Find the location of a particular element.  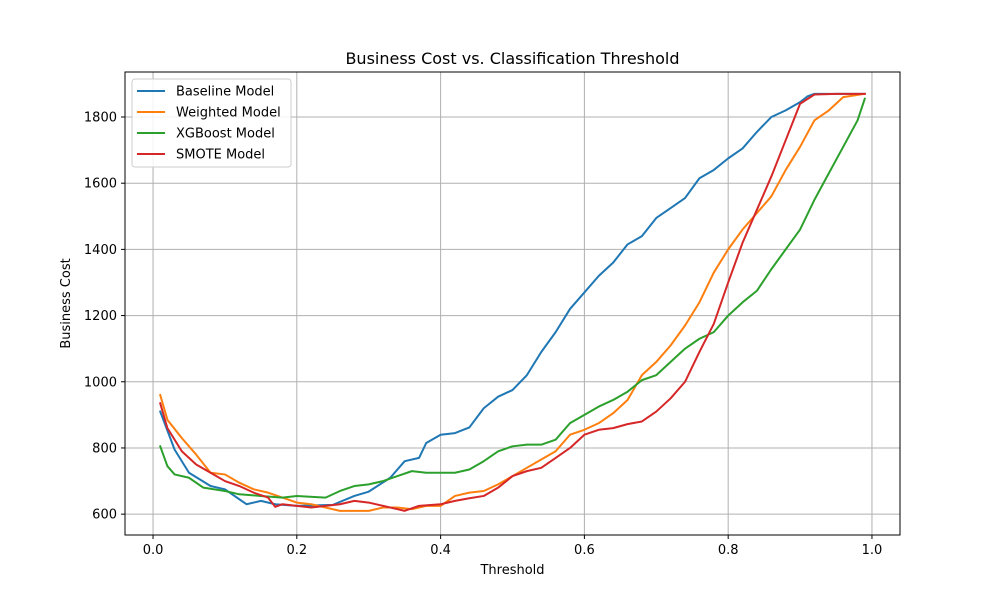

xgboost-model-legend-label: XGBoost Model is located at coordinates (225, 134).